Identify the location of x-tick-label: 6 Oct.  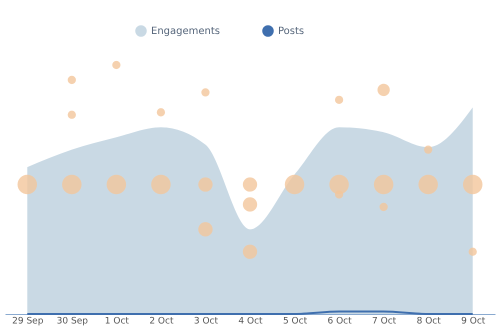
(340, 321).